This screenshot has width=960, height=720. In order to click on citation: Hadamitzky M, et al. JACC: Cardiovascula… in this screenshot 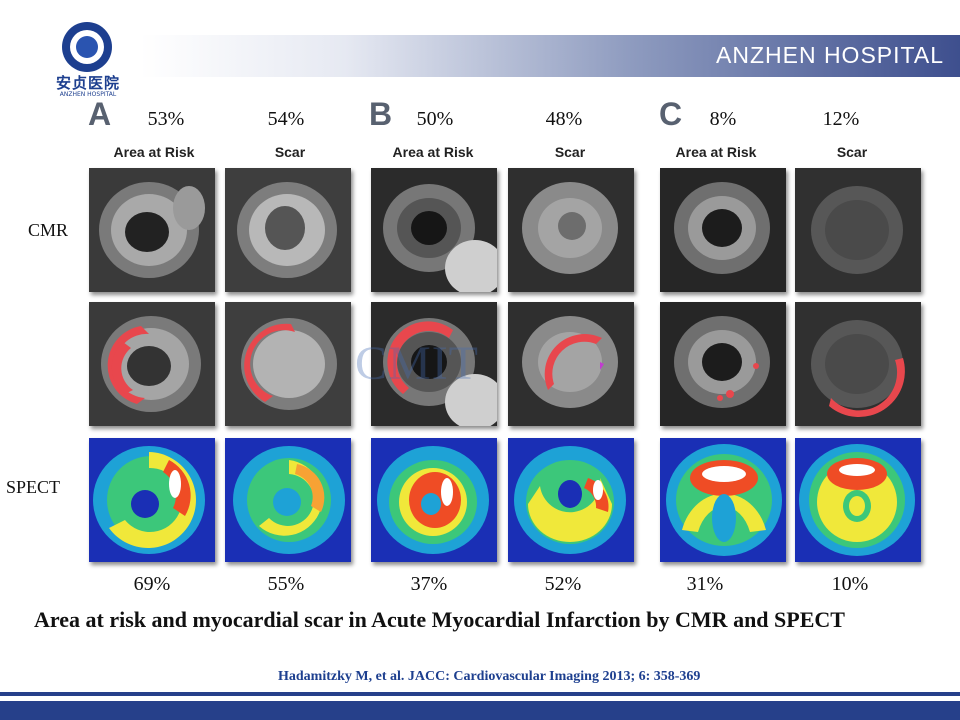, I will do `click(489, 676)`.